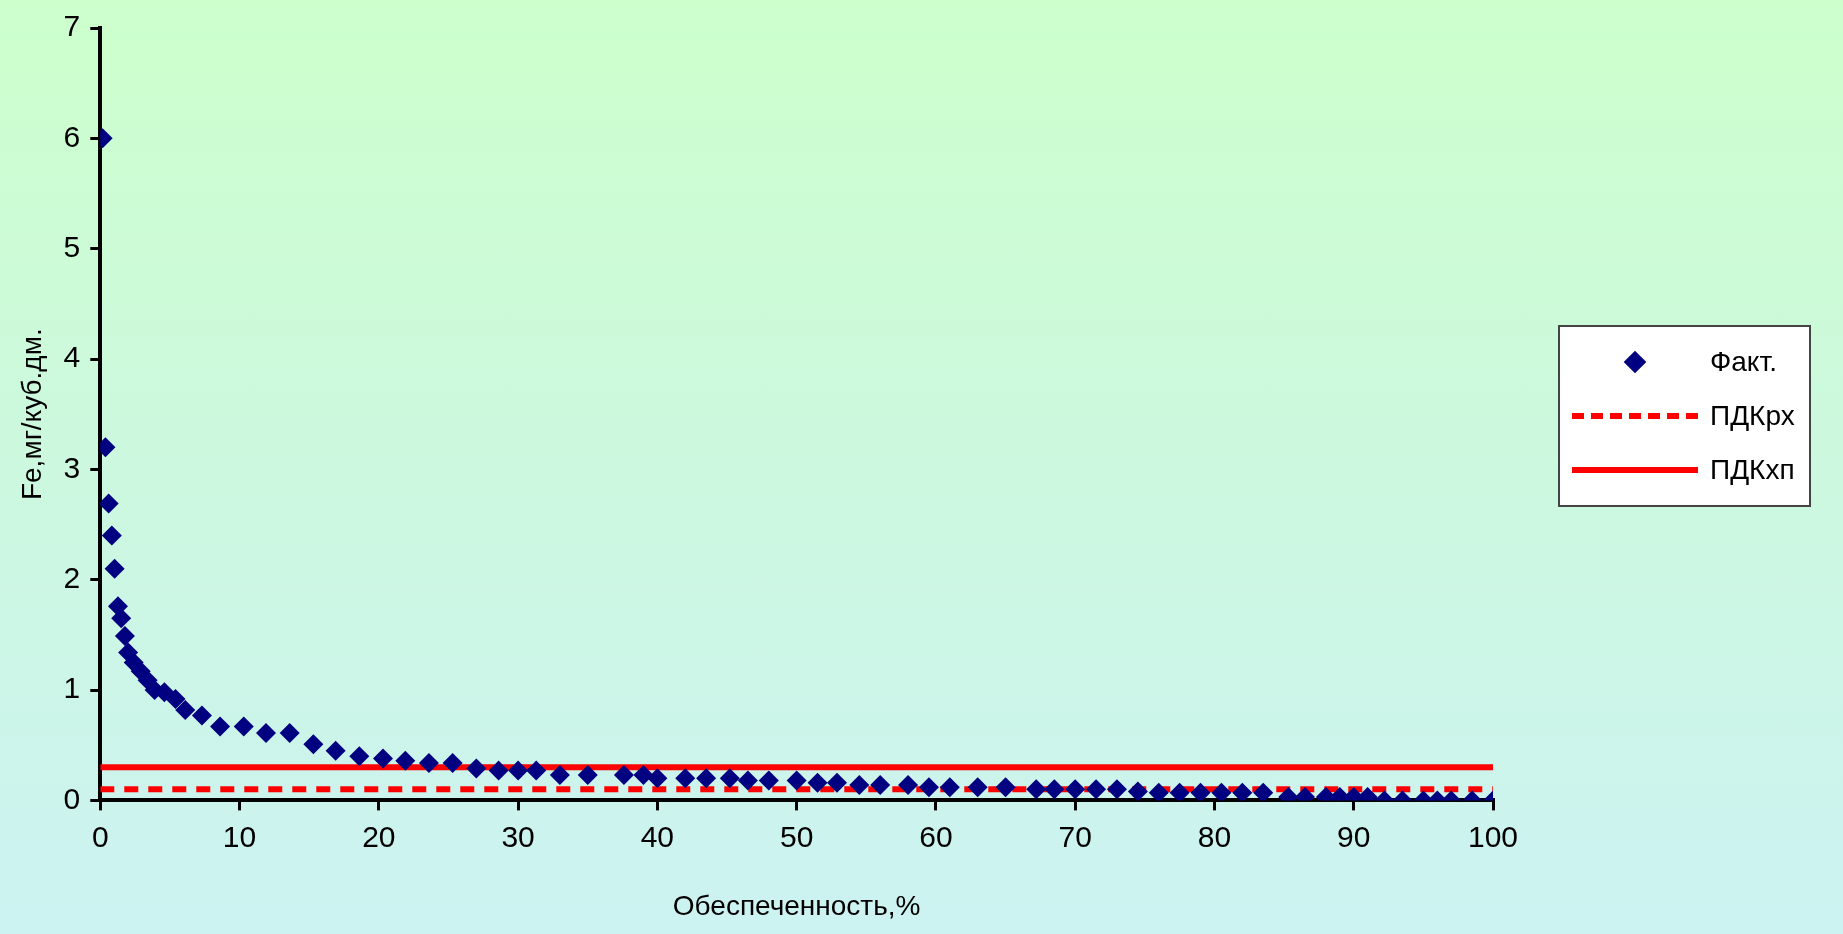  I want to click on y-axis-title: Fe,мг/куб.дм., so click(31, 414).